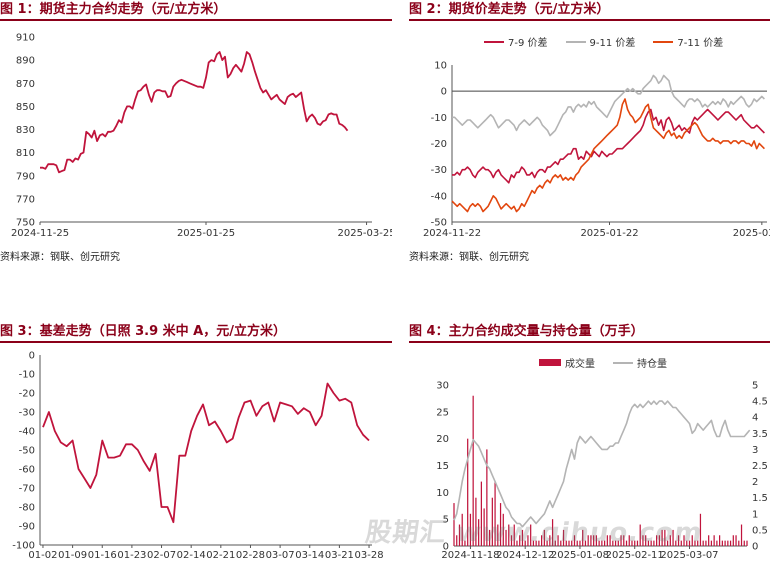 This screenshot has width=770, height=564. What do you see at coordinates (27, 394) in the screenshot?
I see `y-tick-label: -20` at bounding box center [27, 394].